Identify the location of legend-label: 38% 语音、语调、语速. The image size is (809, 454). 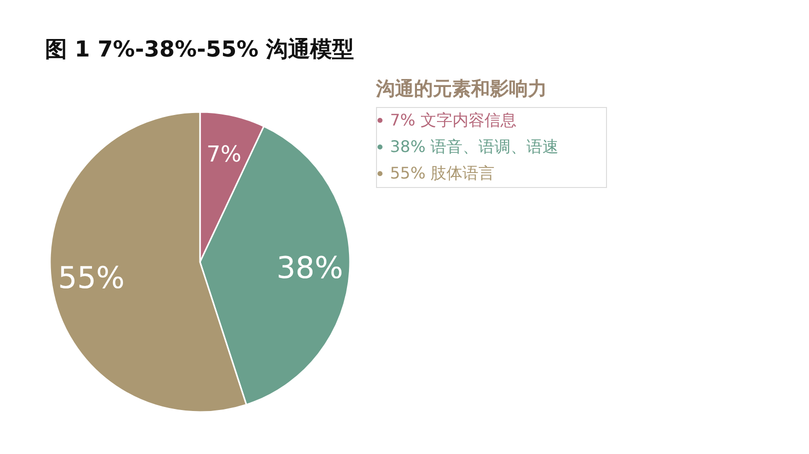
(474, 146).